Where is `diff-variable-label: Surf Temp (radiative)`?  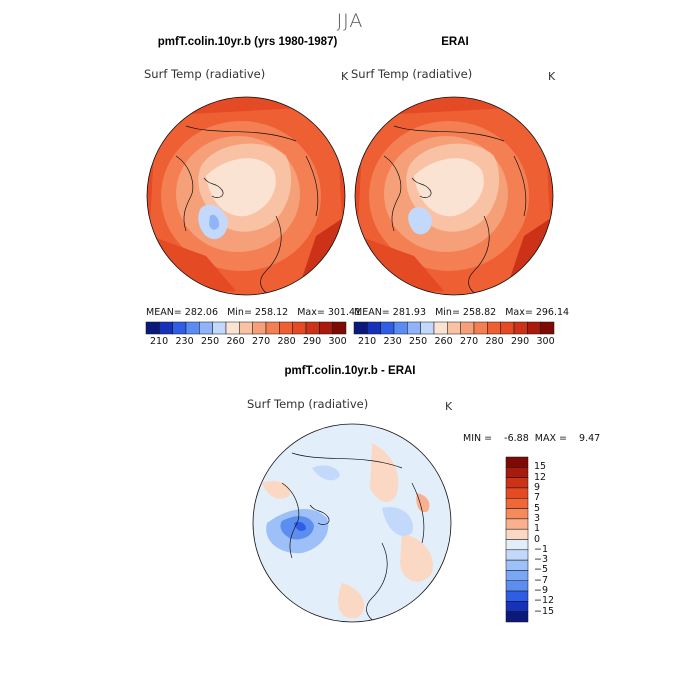 diff-variable-label: Surf Temp (radiative) is located at coordinates (308, 404).